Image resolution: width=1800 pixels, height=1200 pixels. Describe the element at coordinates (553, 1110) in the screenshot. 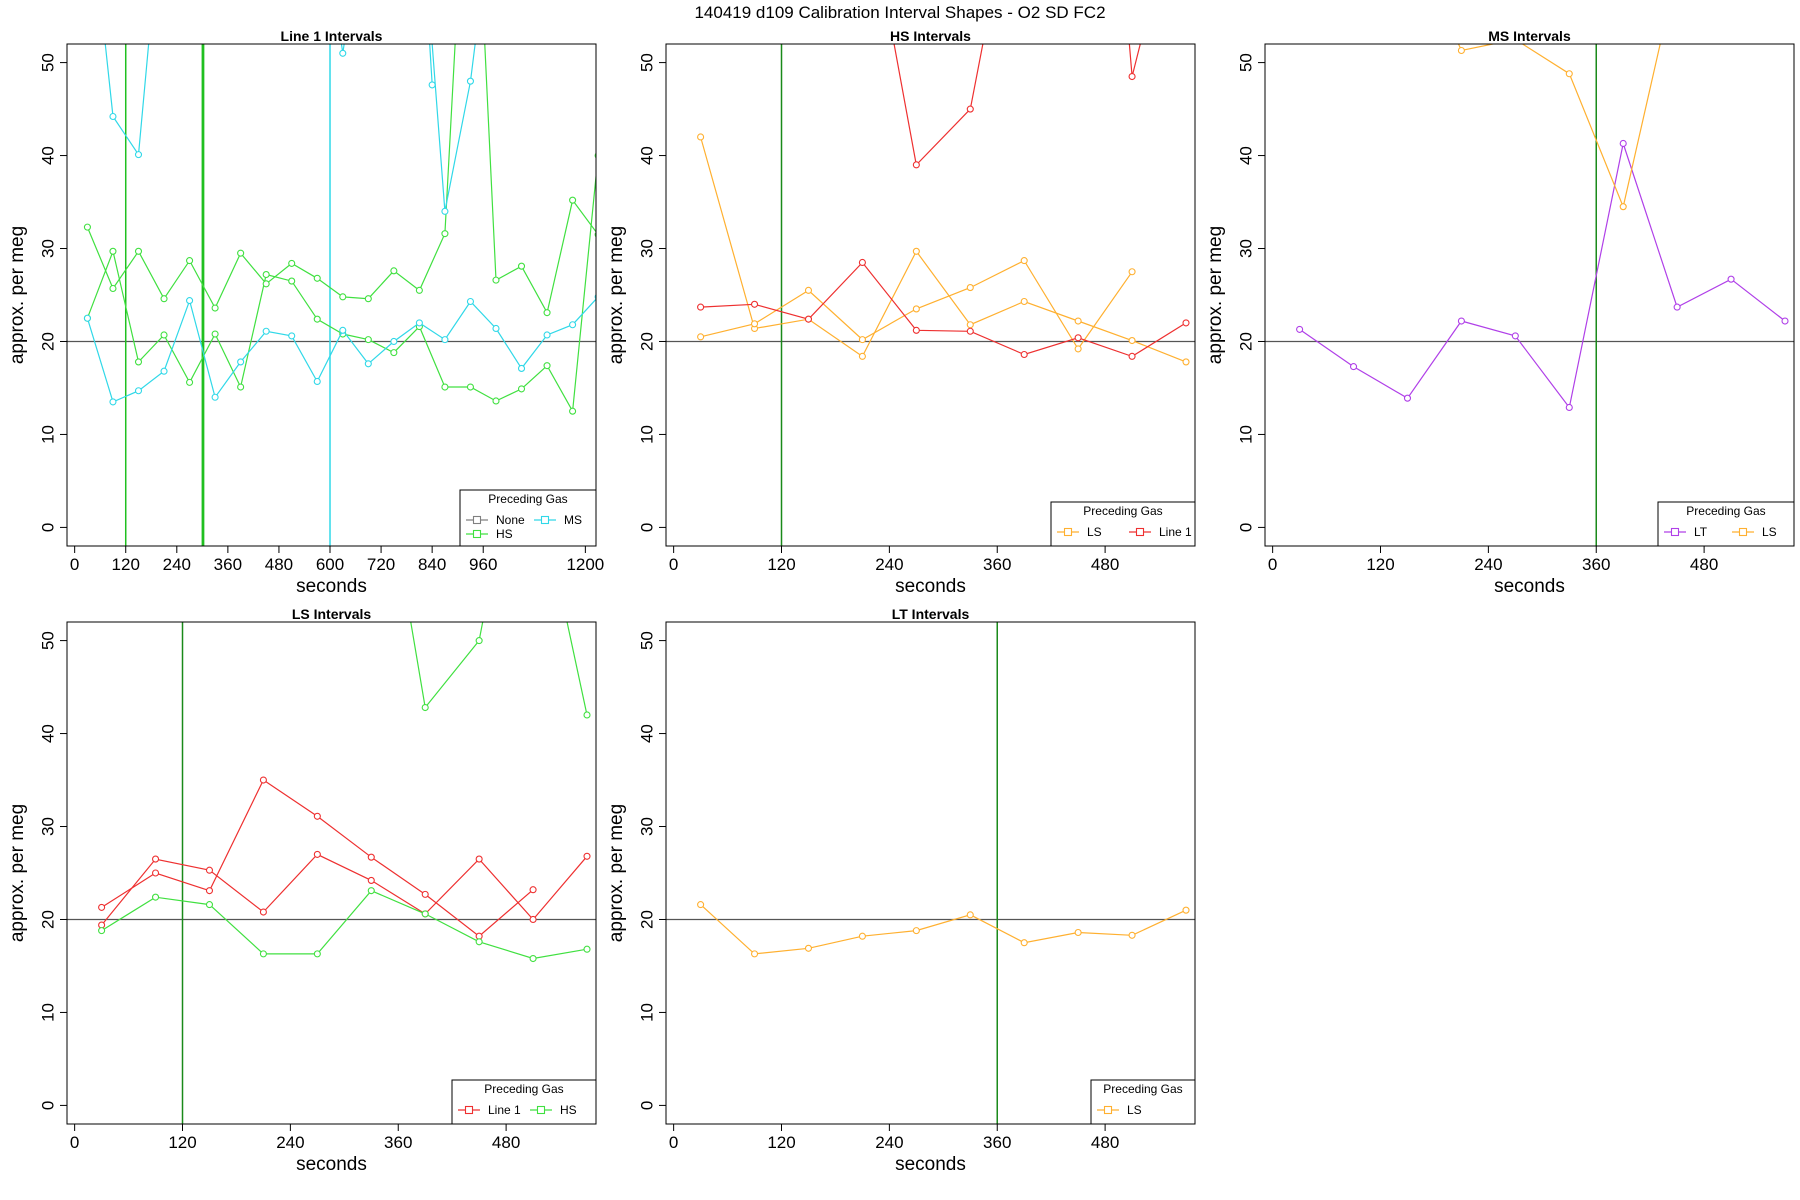

I see `legend-entry: HS` at that location.